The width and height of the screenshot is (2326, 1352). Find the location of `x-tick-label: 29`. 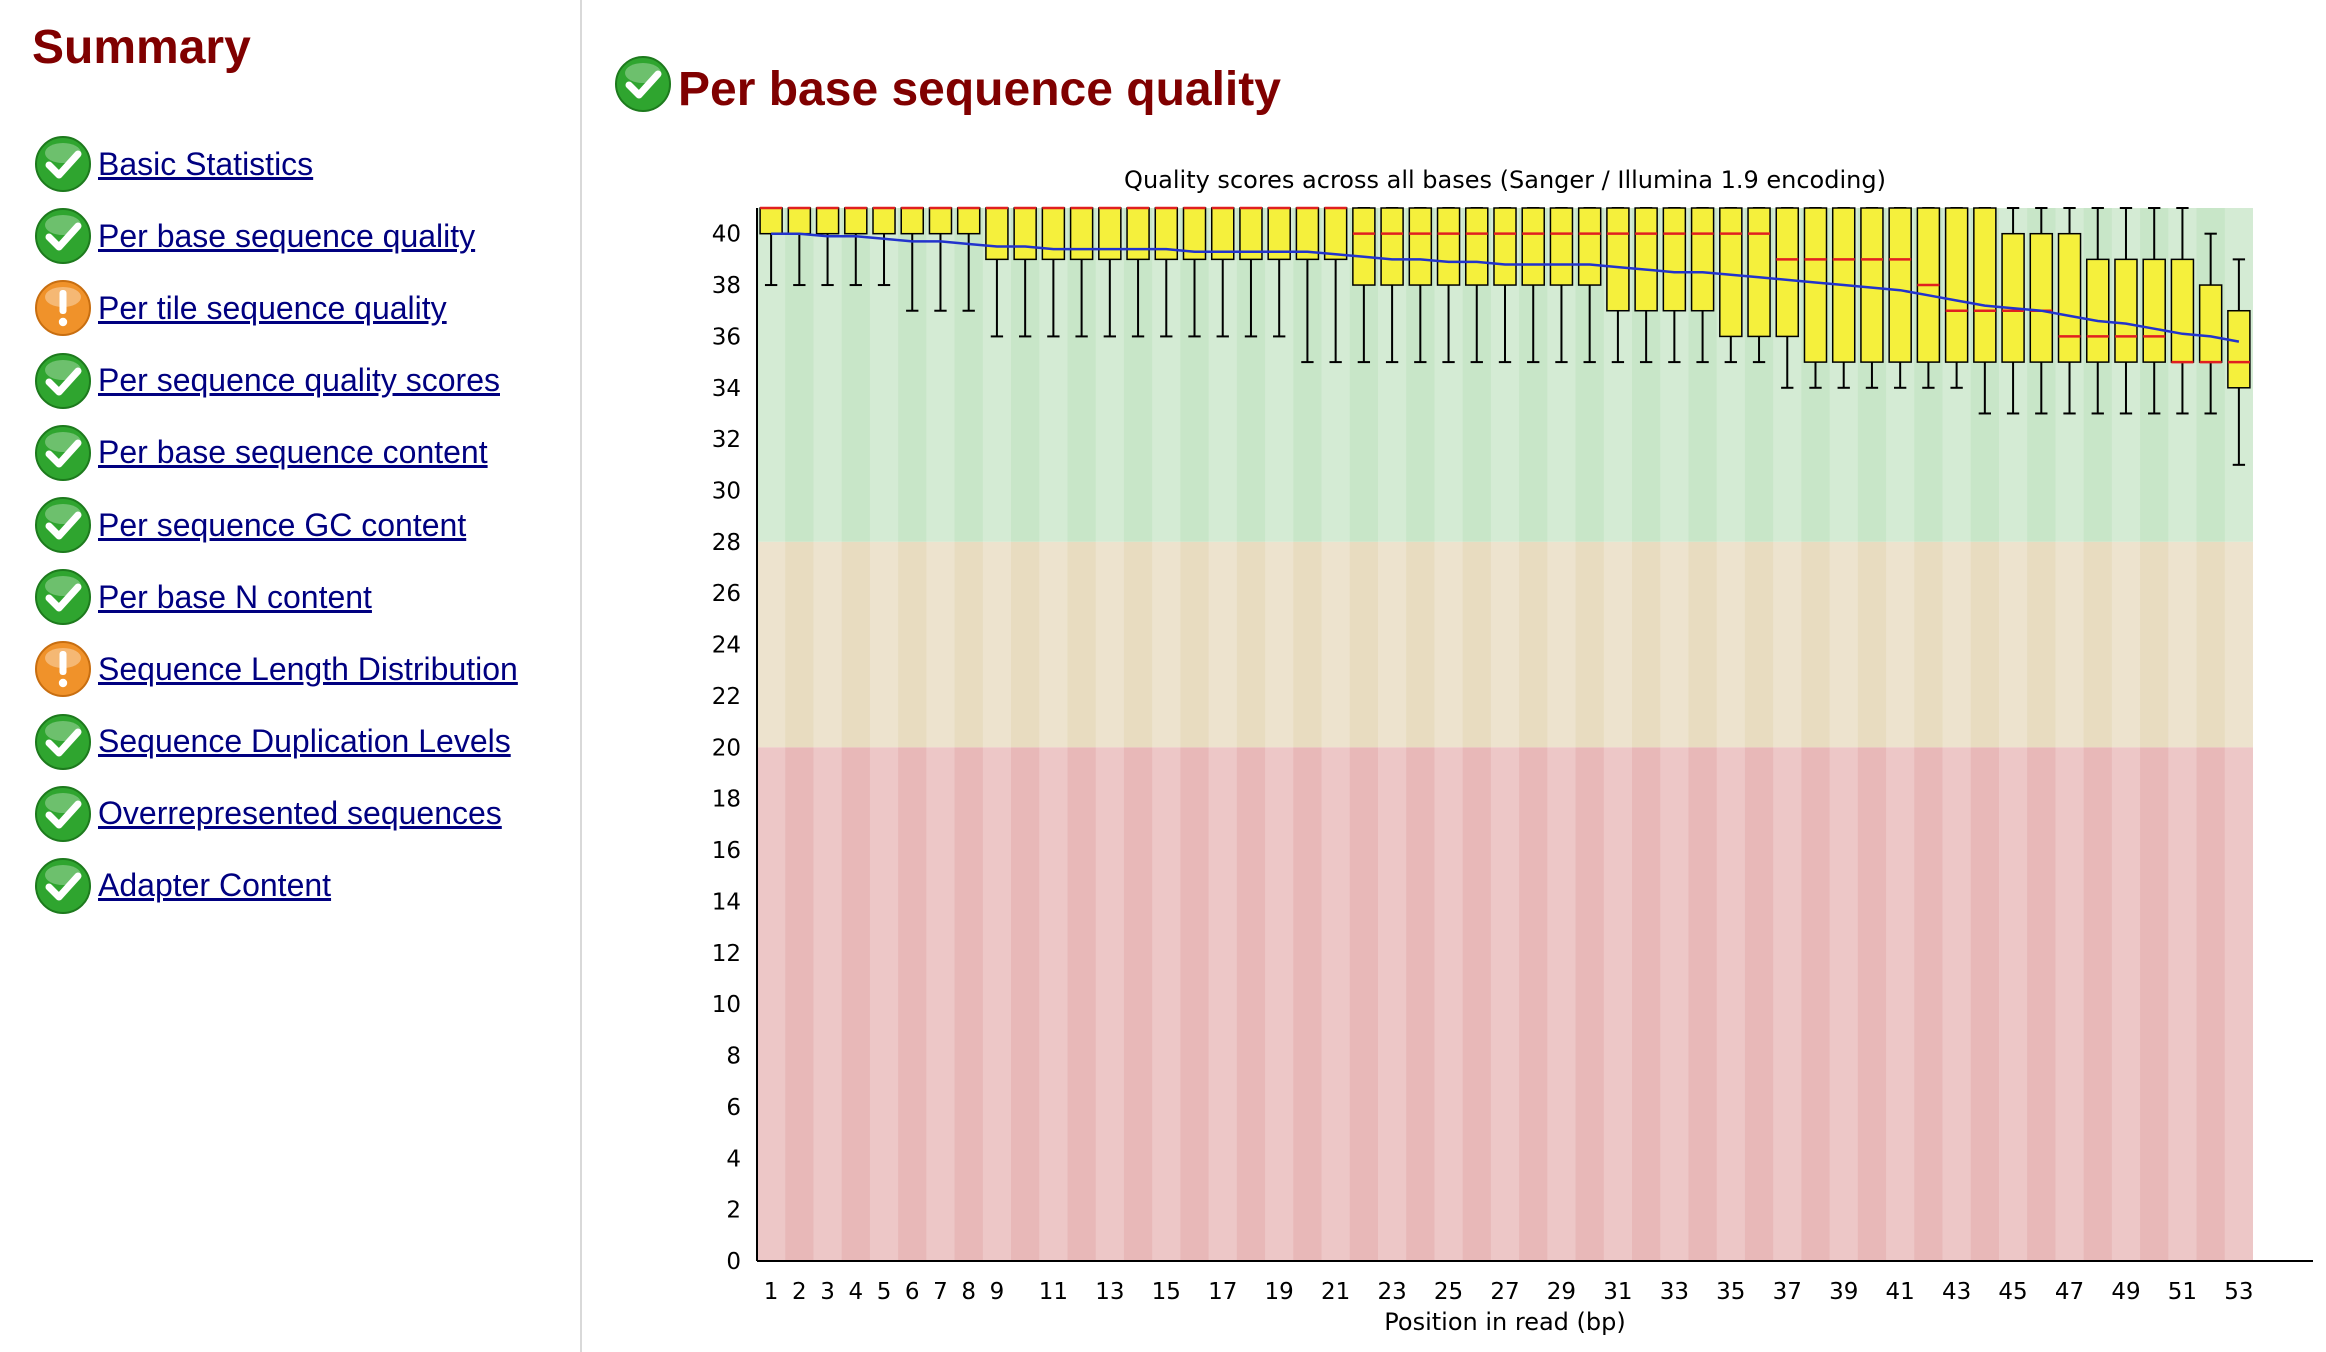

x-tick-label: 29 is located at coordinates (1561, 1292).